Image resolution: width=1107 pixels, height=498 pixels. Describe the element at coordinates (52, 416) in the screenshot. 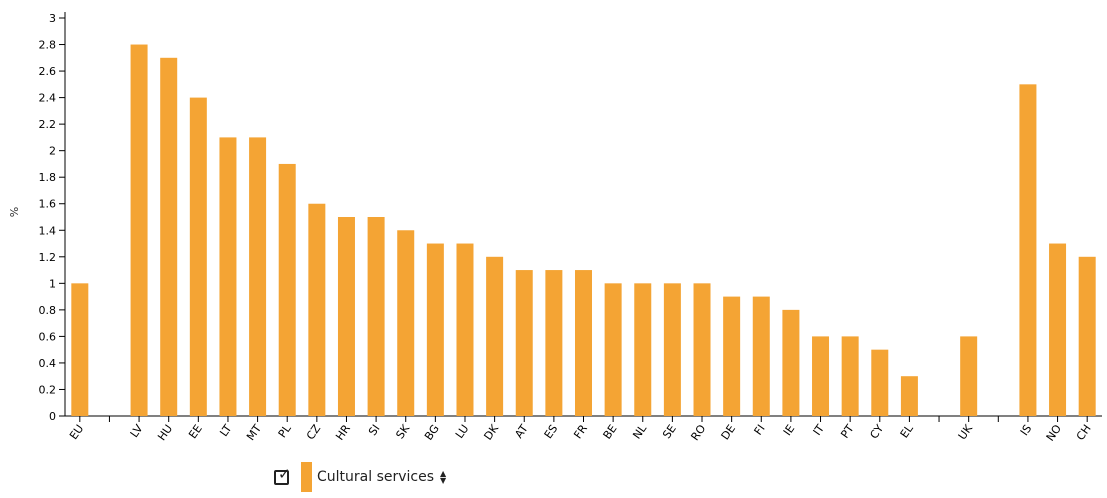

I see `y-tick-label: 0` at that location.